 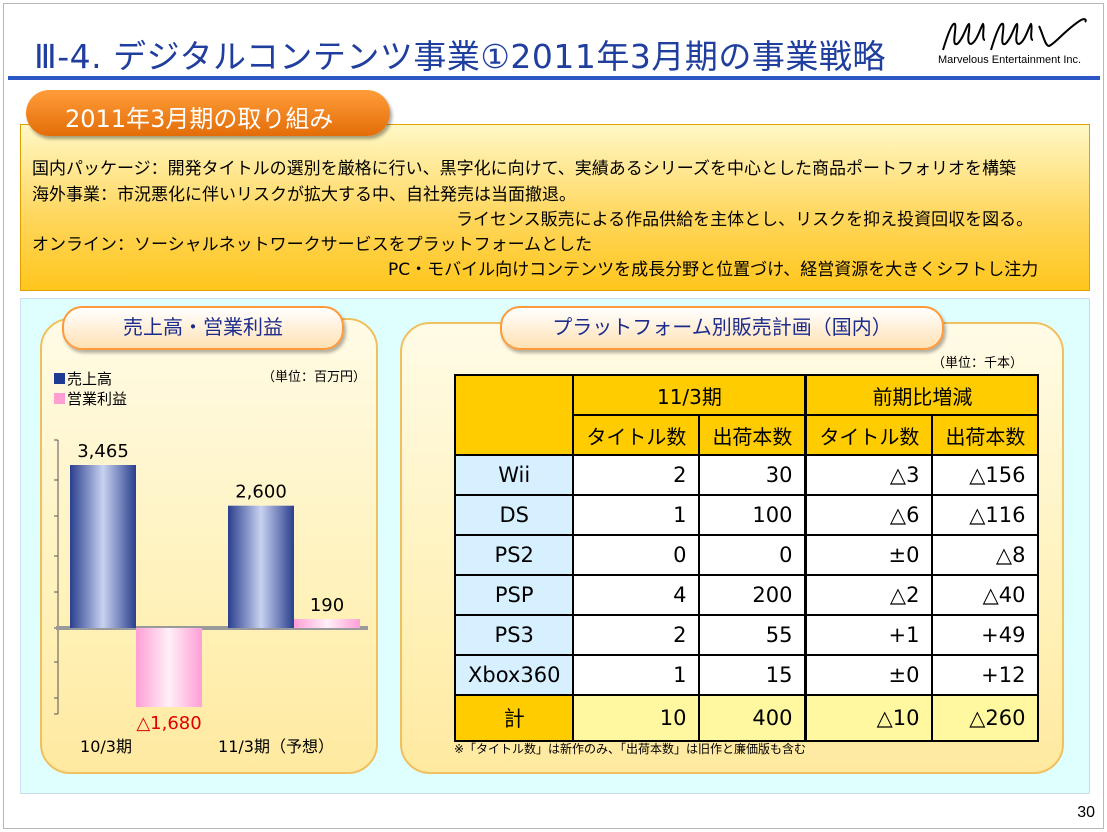 I want to click on platform-table-heading: プラットフォーム別販売計画（国内）, so click(x=722, y=328).